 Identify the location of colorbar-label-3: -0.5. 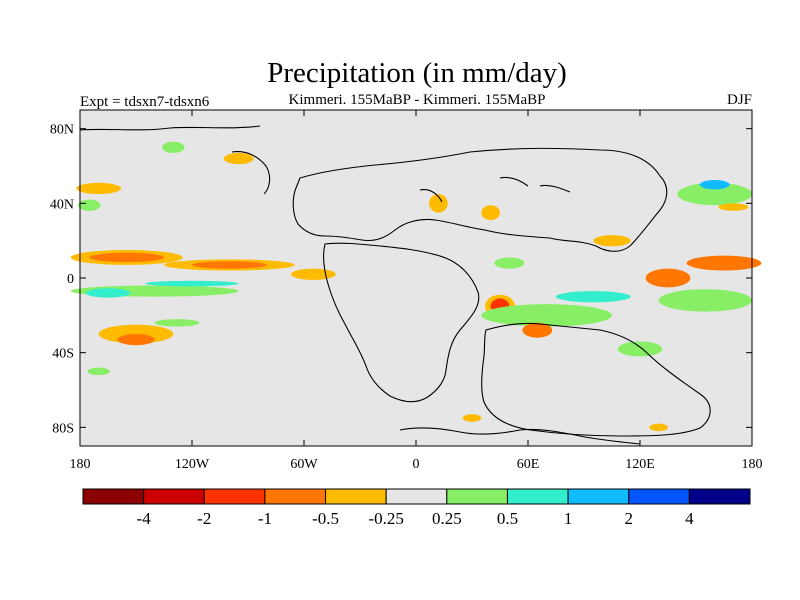
(325, 518).